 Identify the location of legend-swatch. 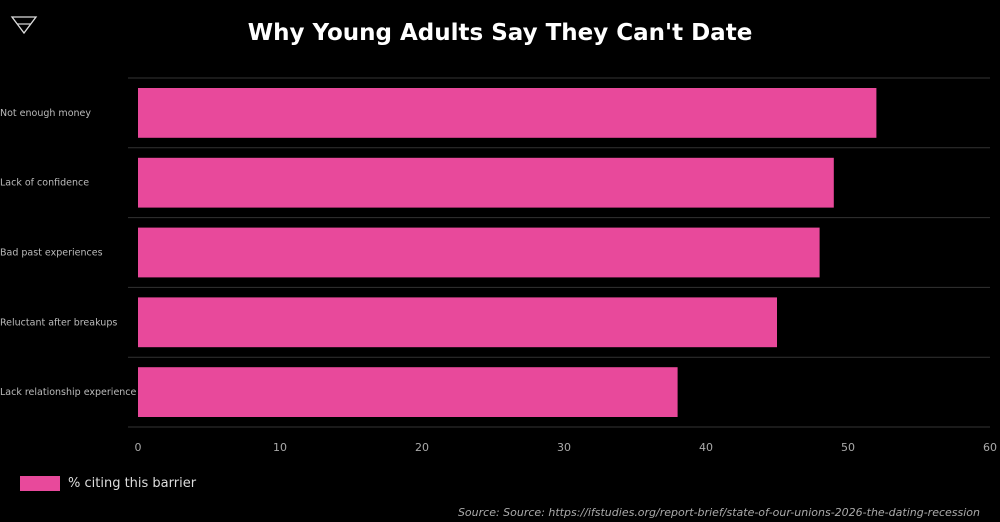
(40, 483).